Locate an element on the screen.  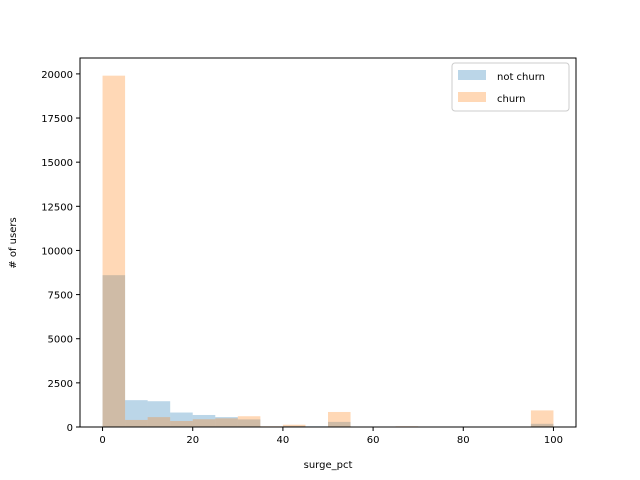
legend-swatch-not-churn is located at coordinates (472, 75).